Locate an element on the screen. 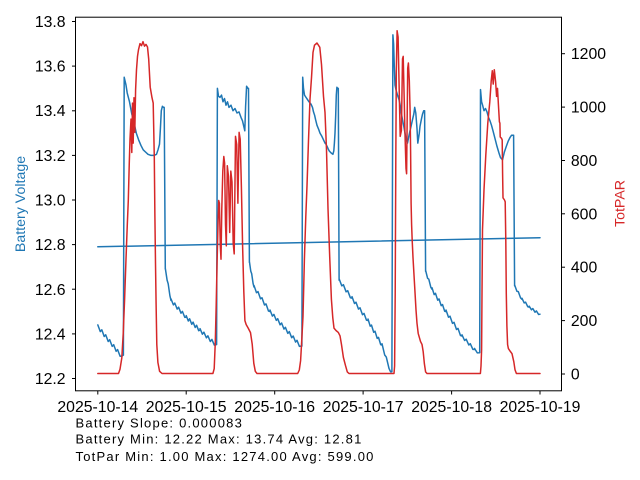 Image resolution: width=640 pixels, height=480 pixels. svg-text: 800 is located at coordinates (584, 161).